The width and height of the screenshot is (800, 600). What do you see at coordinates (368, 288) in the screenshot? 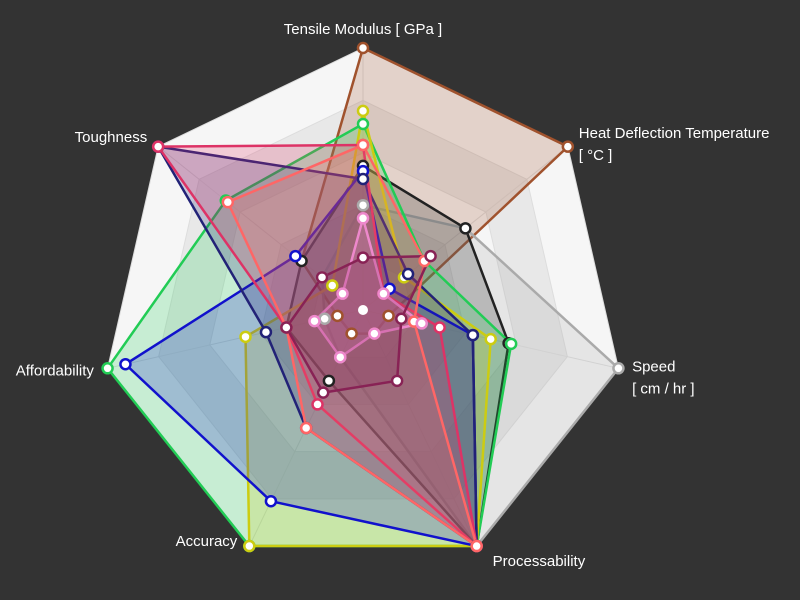
I see `series-area` at bounding box center [368, 288].